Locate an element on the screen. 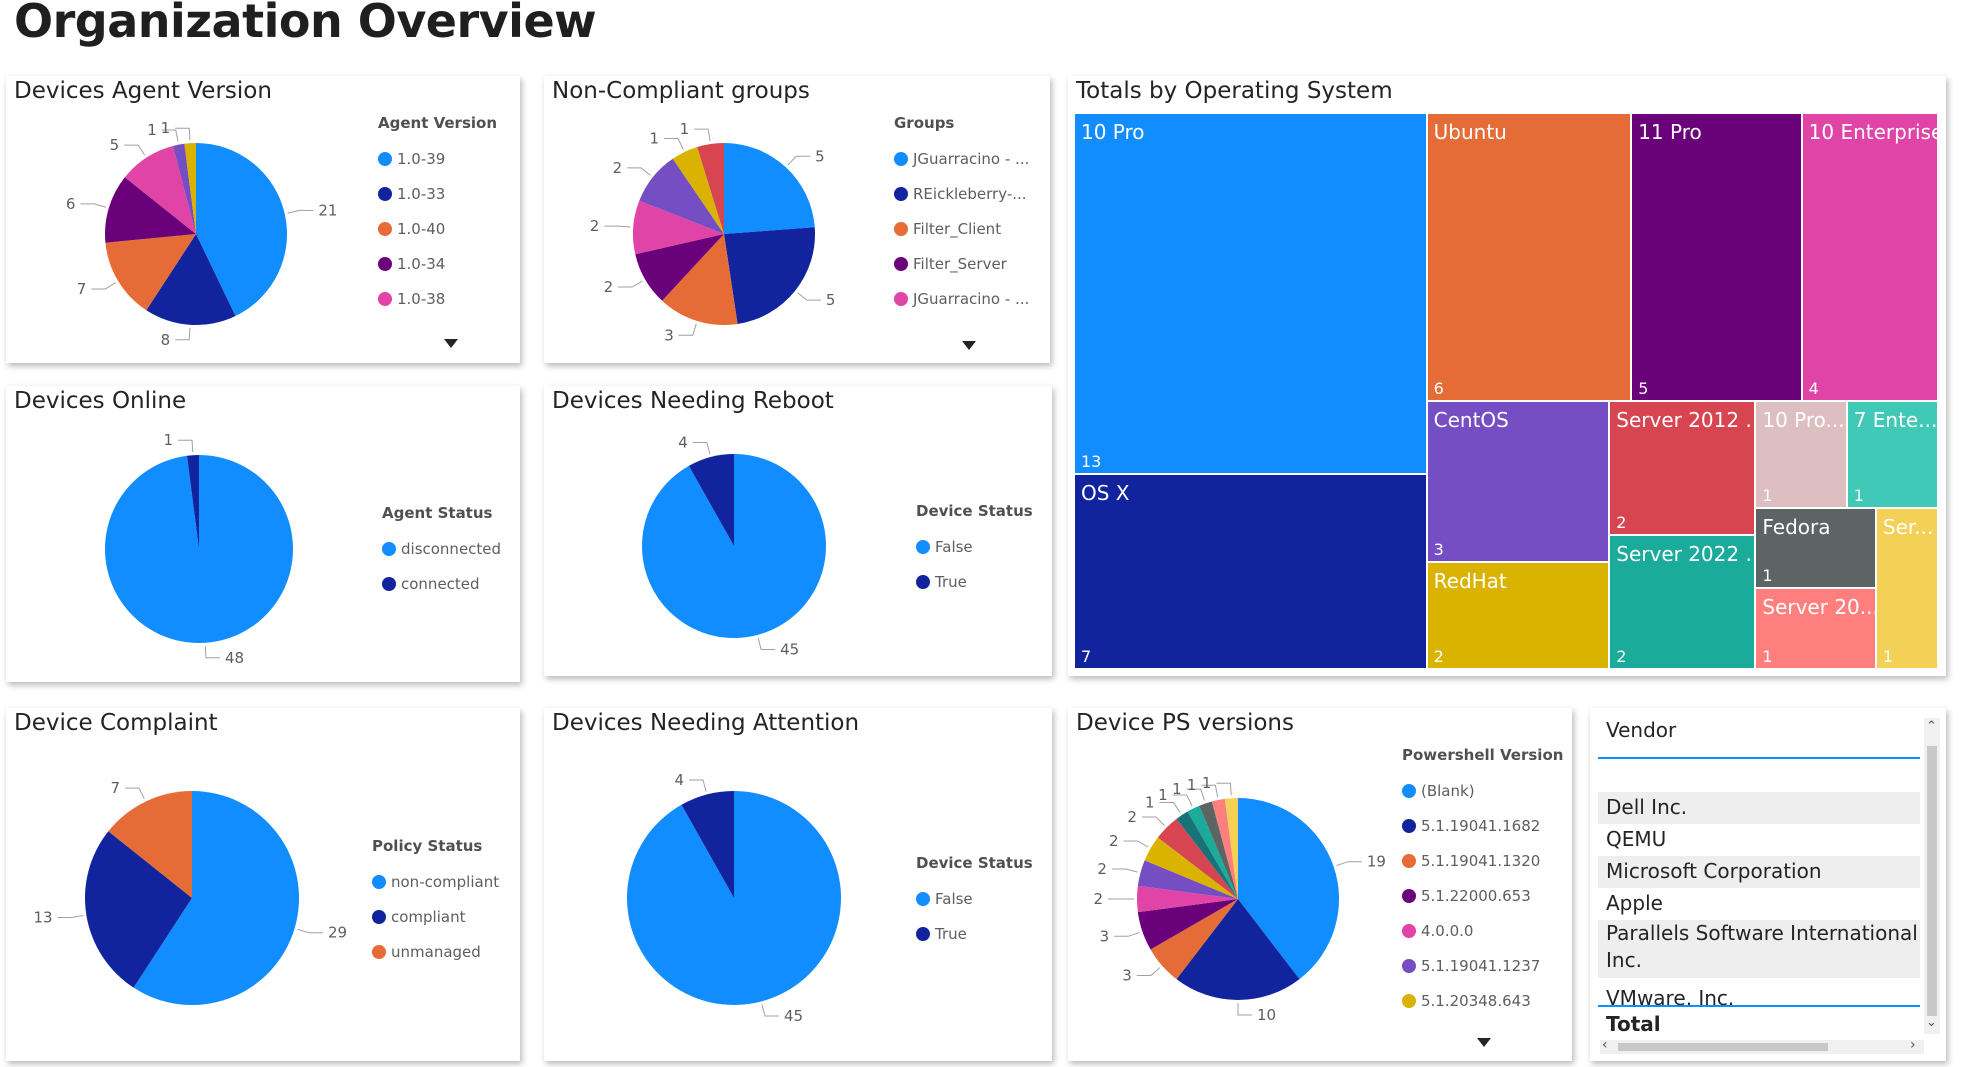  legend-item: 5.1.22000.653 is located at coordinates (1482, 895).